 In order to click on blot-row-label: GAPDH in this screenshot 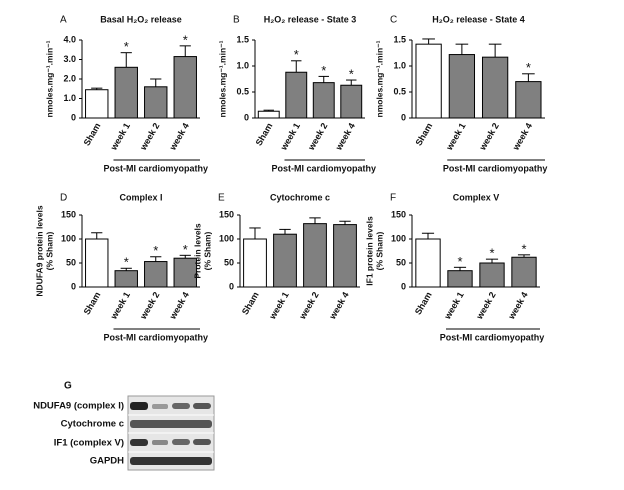, I will do `click(107, 461)`.